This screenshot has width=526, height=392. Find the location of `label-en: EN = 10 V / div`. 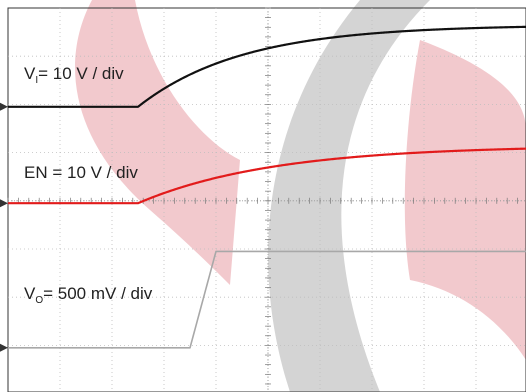

label-en: EN = 10 V / div is located at coordinates (81, 172).